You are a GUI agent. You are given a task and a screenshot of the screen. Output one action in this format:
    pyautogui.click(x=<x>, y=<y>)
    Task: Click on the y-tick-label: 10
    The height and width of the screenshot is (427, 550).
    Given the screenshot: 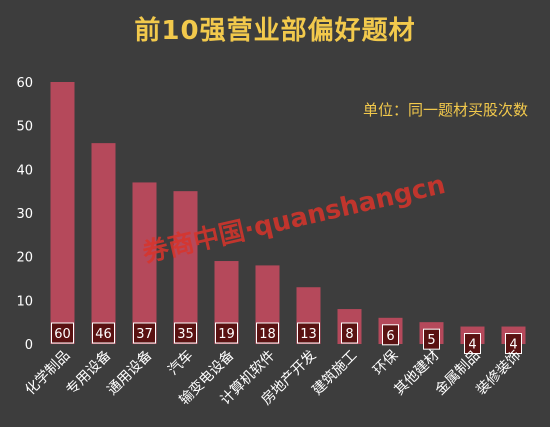 What is the action you would take?
    pyautogui.click(x=24, y=301)
    